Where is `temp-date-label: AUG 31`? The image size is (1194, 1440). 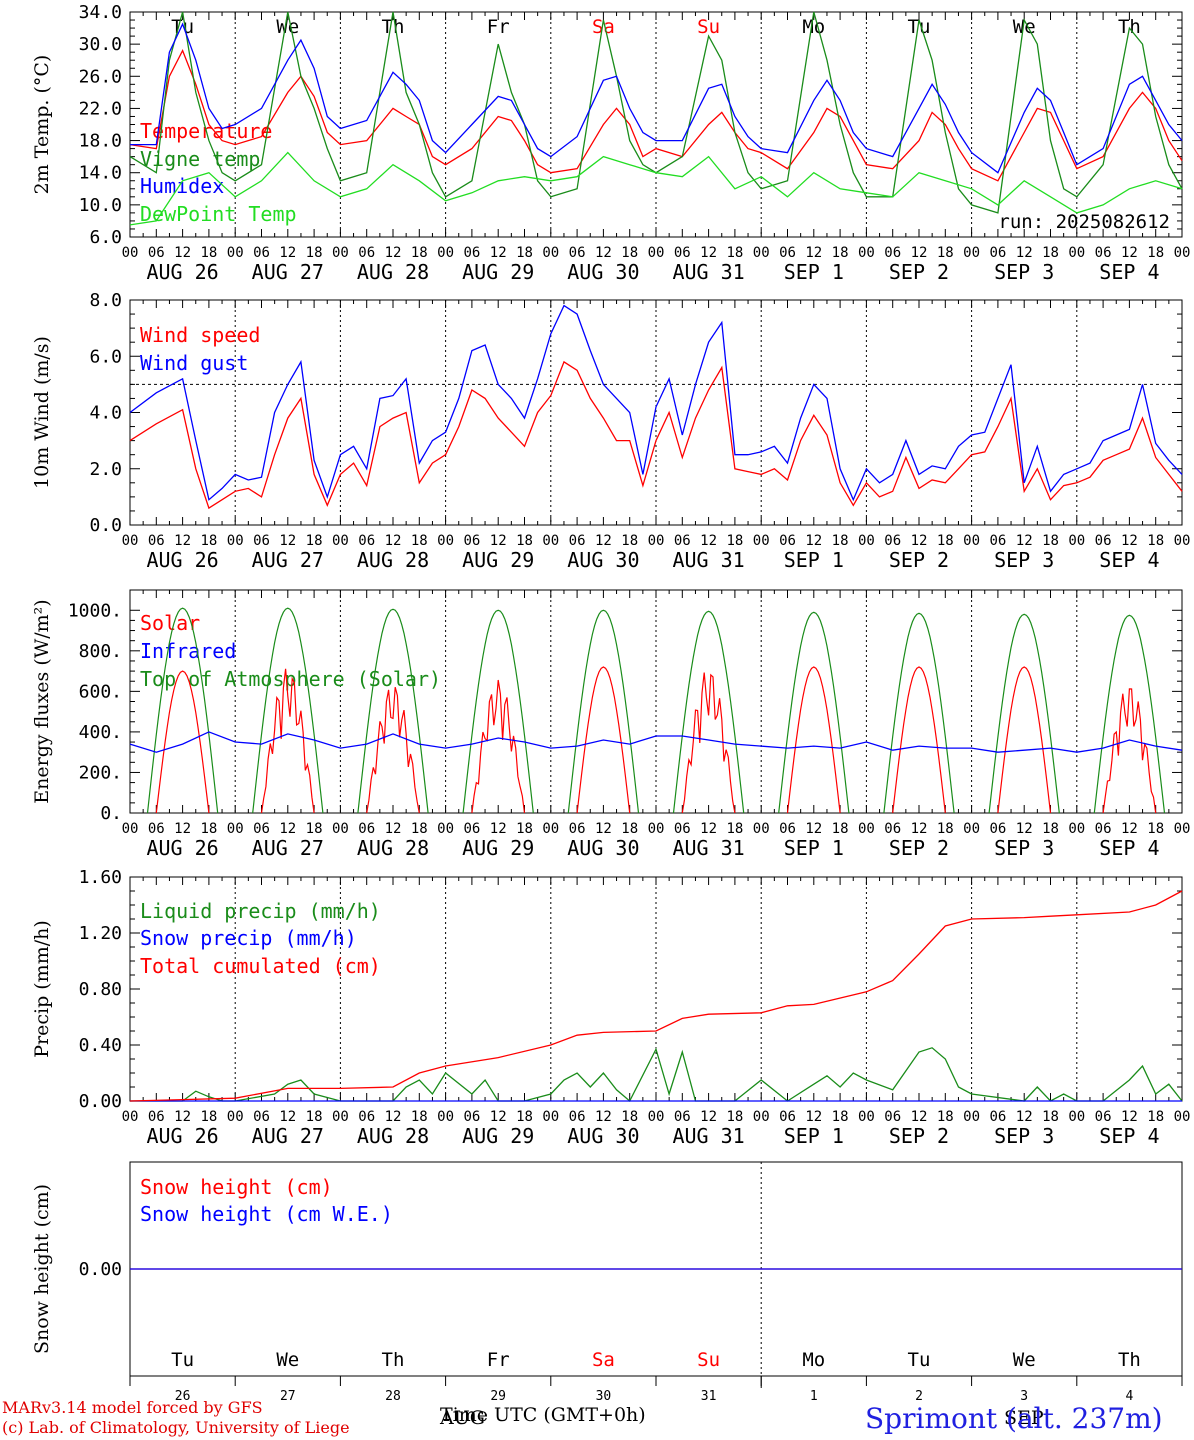 temp-date-label: AUG 31 is located at coordinates (708, 272).